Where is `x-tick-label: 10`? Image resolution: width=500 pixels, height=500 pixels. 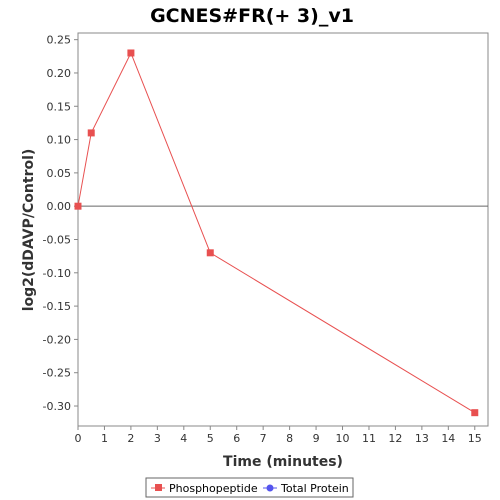 x-tick-label: 10 is located at coordinates (343, 438).